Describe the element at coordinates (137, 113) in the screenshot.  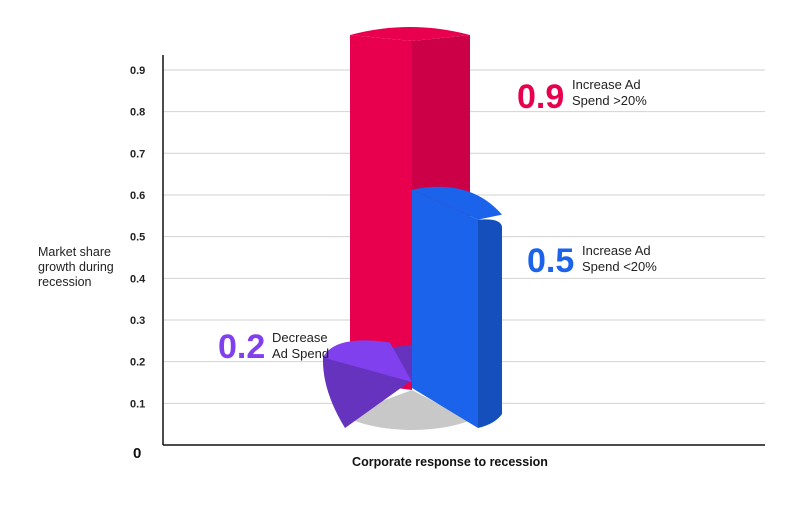
I see `y-tick-label-8: 0.8` at that location.